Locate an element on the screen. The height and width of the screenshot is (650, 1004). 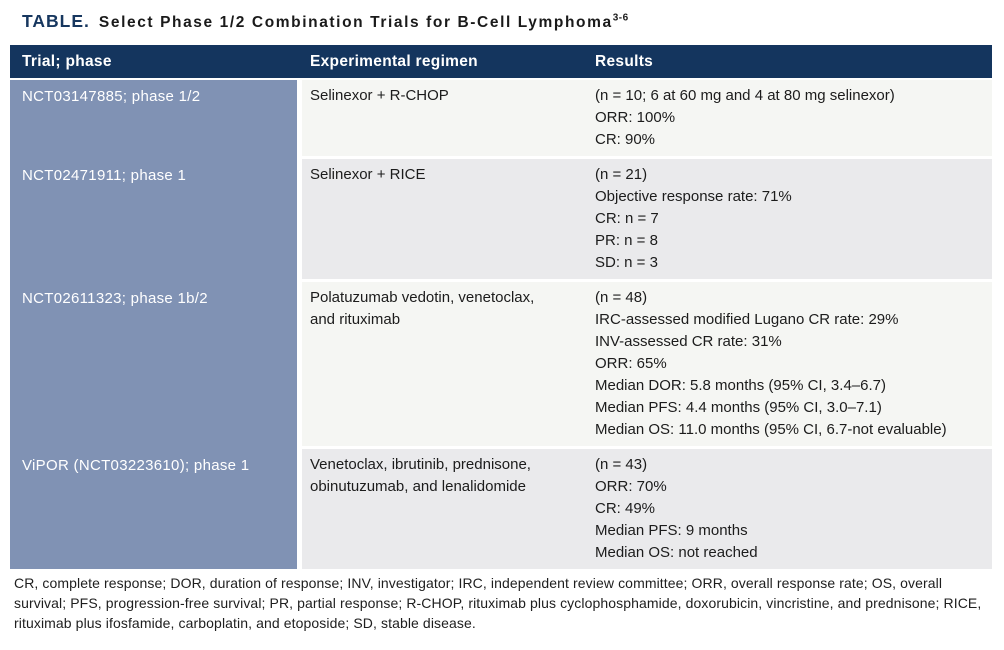
trial-phase-cell: NCT02611323; phase 1b/2 is located at coordinates (153, 364).